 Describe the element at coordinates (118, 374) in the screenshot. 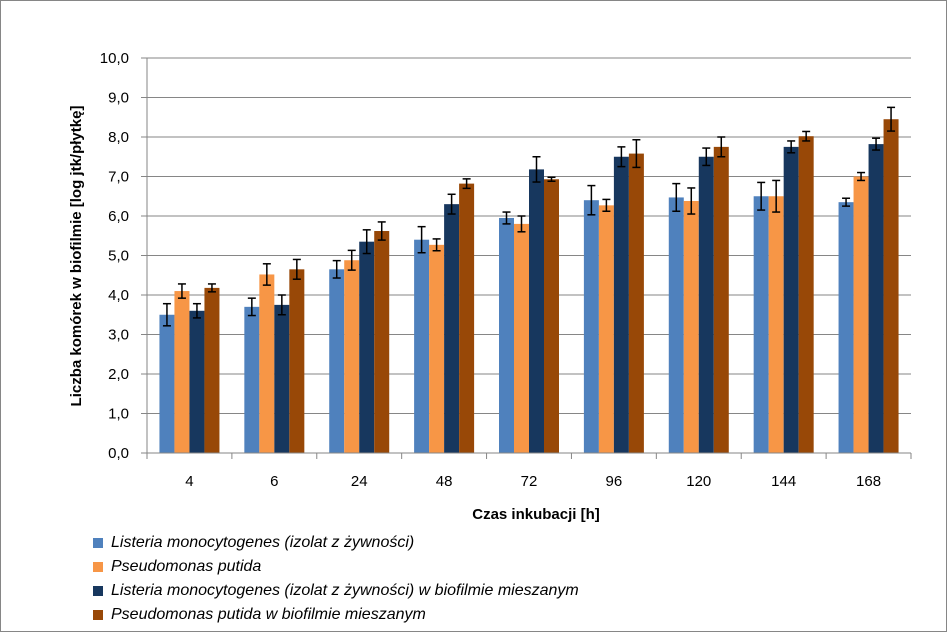

I see `y-tick-label: 2,0` at that location.